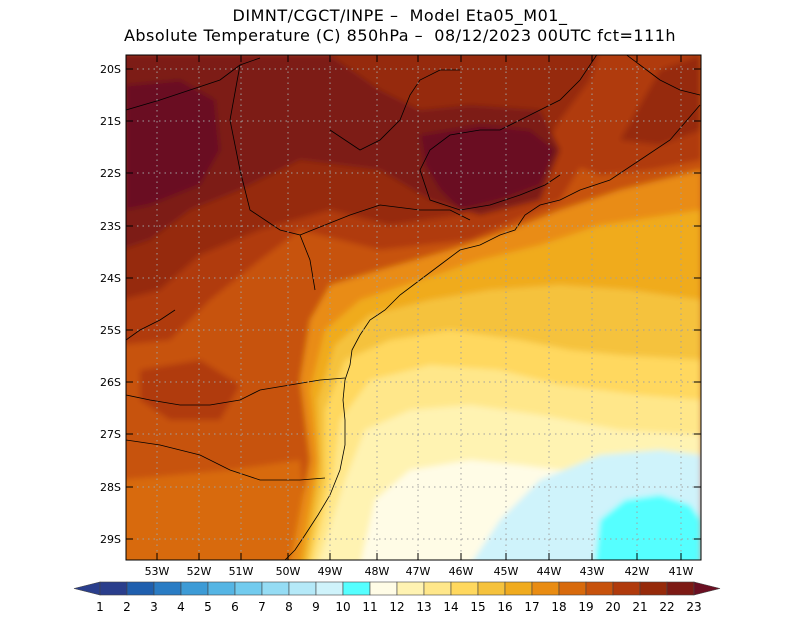 The width and height of the screenshot is (800, 618). Describe the element at coordinates (377, 571) in the screenshot. I see `lon-label: 48W` at that location.